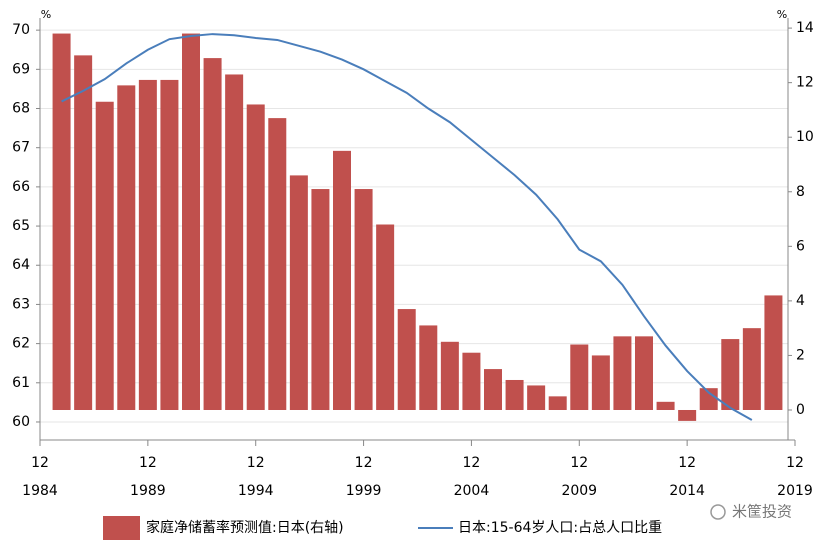 This screenshot has width=830, height=545. Describe the element at coordinates (800, 355) in the screenshot. I see `y2-tick-label: 2` at that location.